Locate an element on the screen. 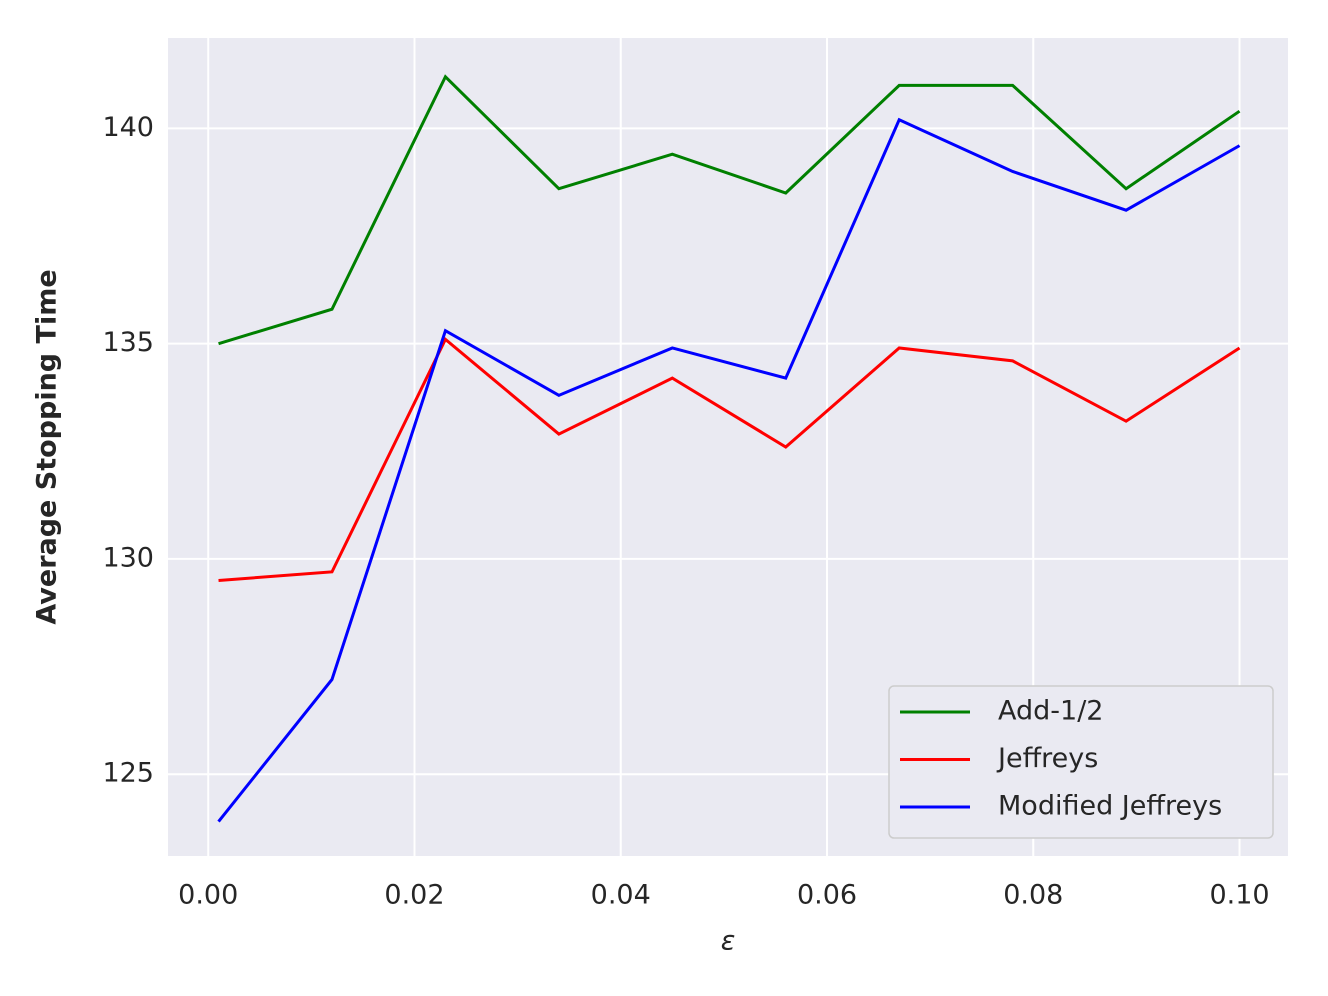 The height and width of the screenshot is (996, 1328). y-tick-label: 135 is located at coordinates (128, 342).